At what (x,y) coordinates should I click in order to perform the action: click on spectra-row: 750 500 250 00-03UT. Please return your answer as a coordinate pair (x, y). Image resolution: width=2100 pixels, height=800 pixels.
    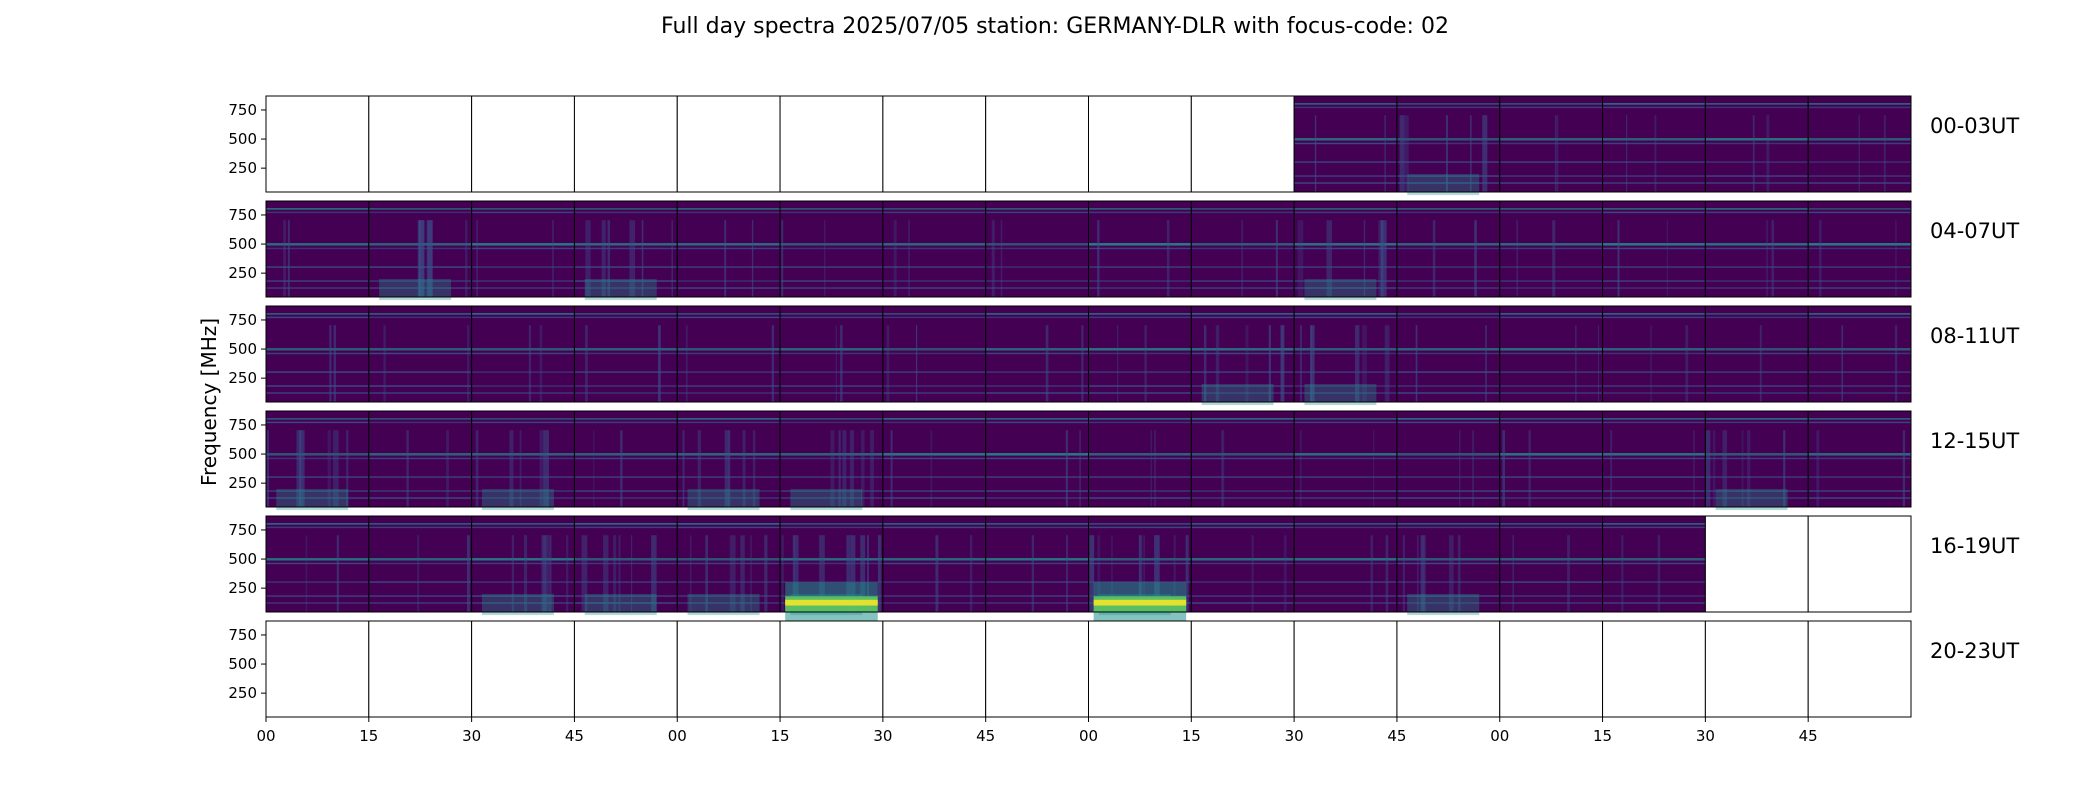
    Looking at the image, I should click on (1123, 145).